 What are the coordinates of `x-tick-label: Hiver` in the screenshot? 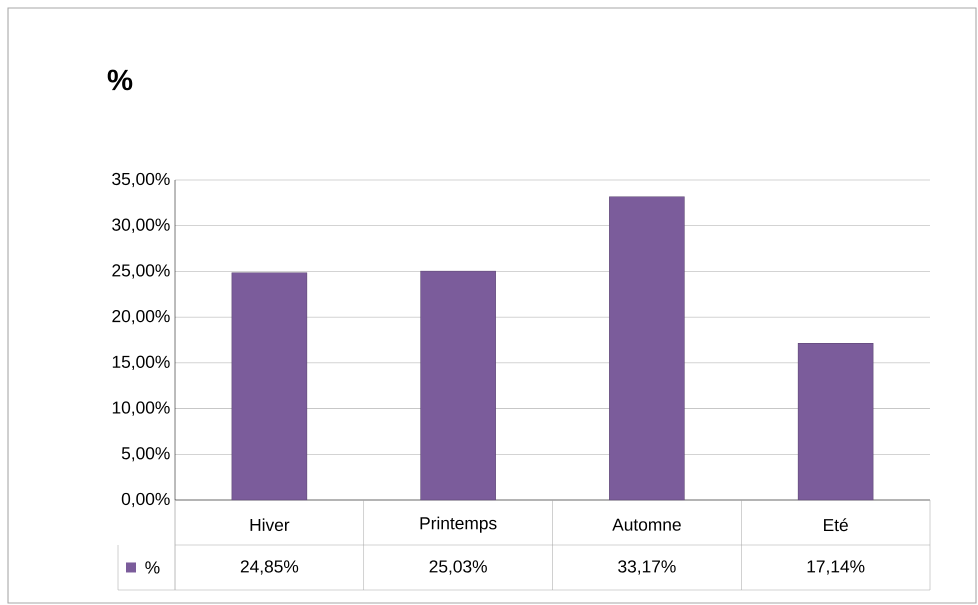 It's located at (270, 525).